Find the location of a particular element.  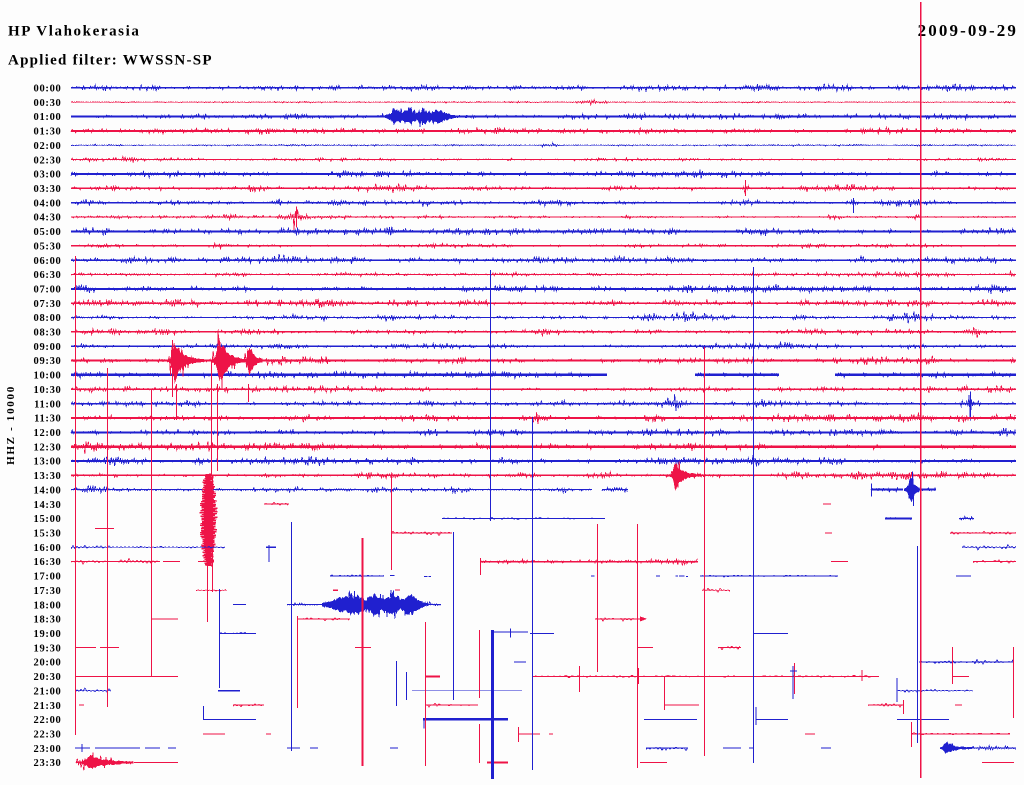

svg-text: 03:00 is located at coordinates (48, 175).